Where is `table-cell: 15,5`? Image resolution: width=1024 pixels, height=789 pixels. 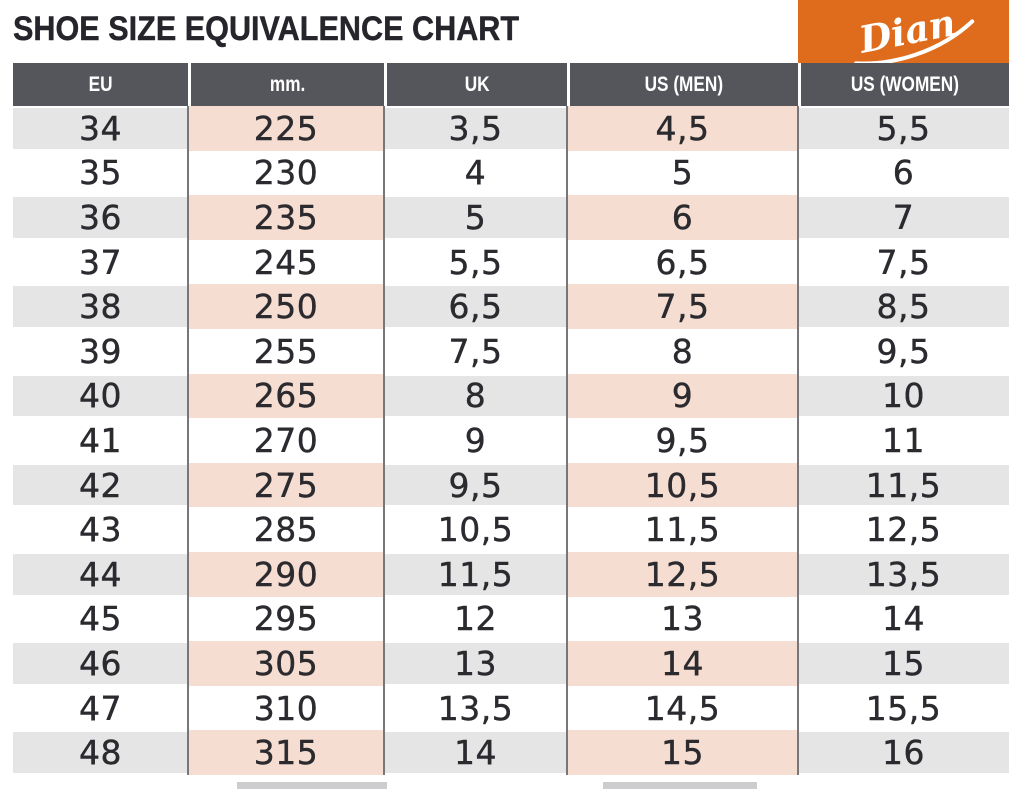 table-cell: 15,5 is located at coordinates (903, 708).